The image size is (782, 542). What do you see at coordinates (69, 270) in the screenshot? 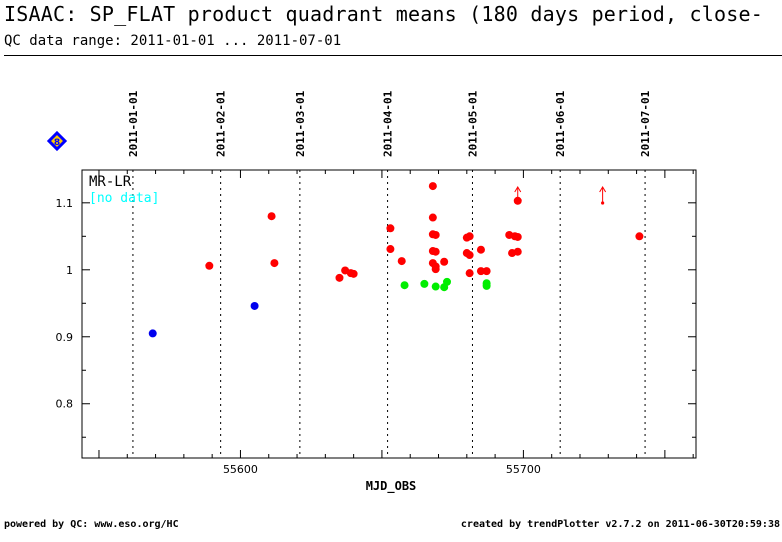
I see `y-tick-label: 1` at bounding box center [69, 270].